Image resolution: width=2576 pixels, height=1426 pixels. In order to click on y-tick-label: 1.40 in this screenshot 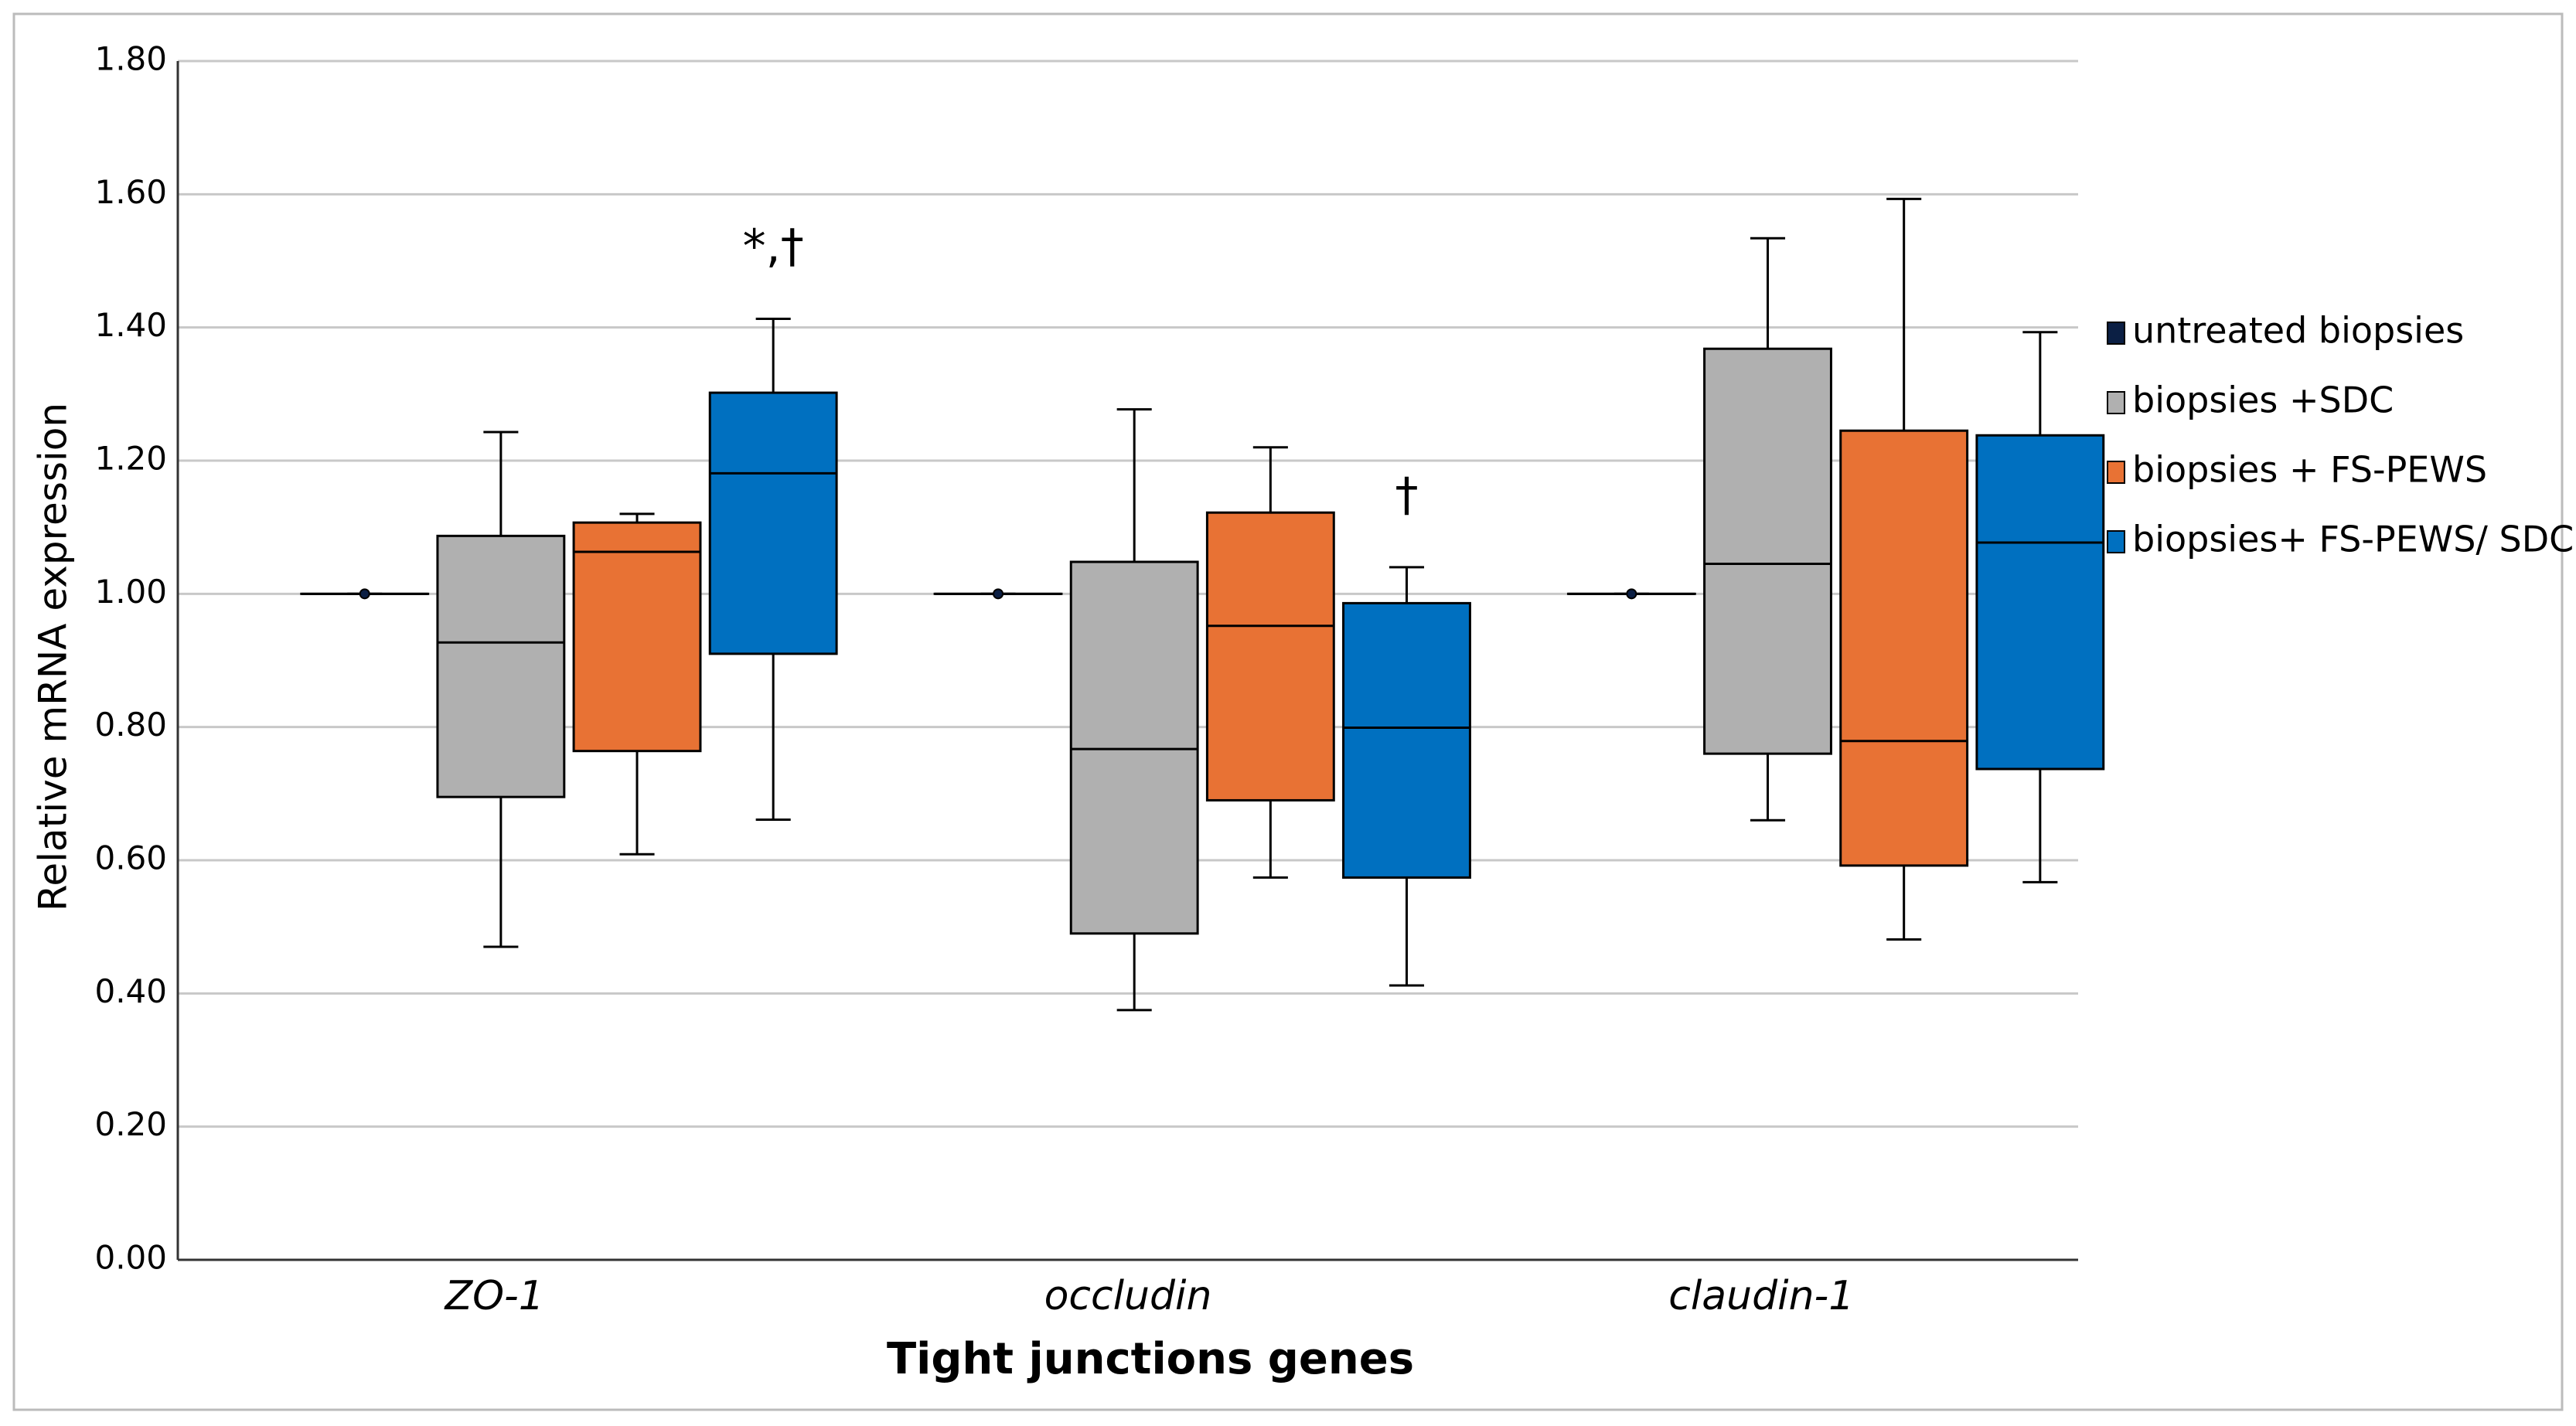, I will do `click(130, 325)`.